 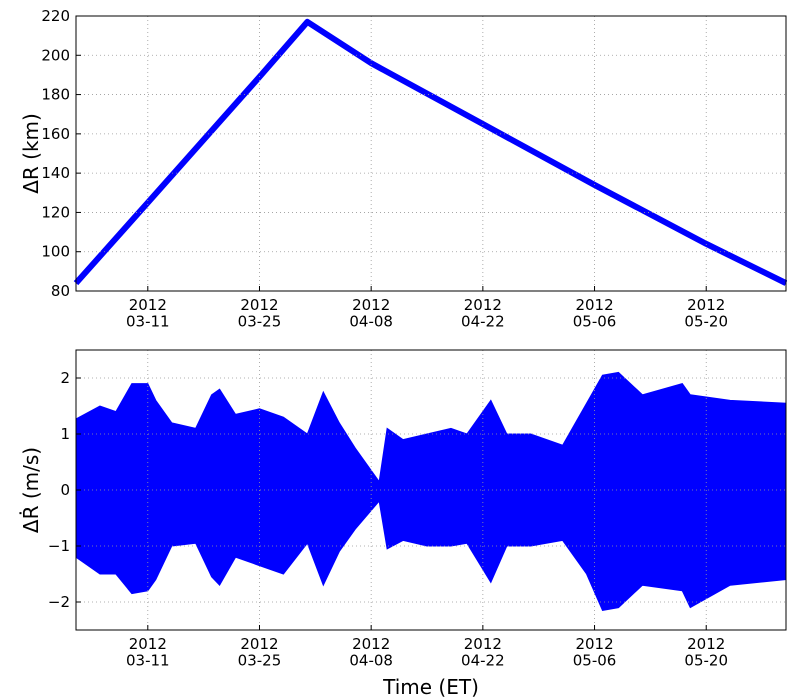 What do you see at coordinates (31, 490) in the screenshot?
I see `y-axis-label: ΔṘ (m/s)` at bounding box center [31, 490].